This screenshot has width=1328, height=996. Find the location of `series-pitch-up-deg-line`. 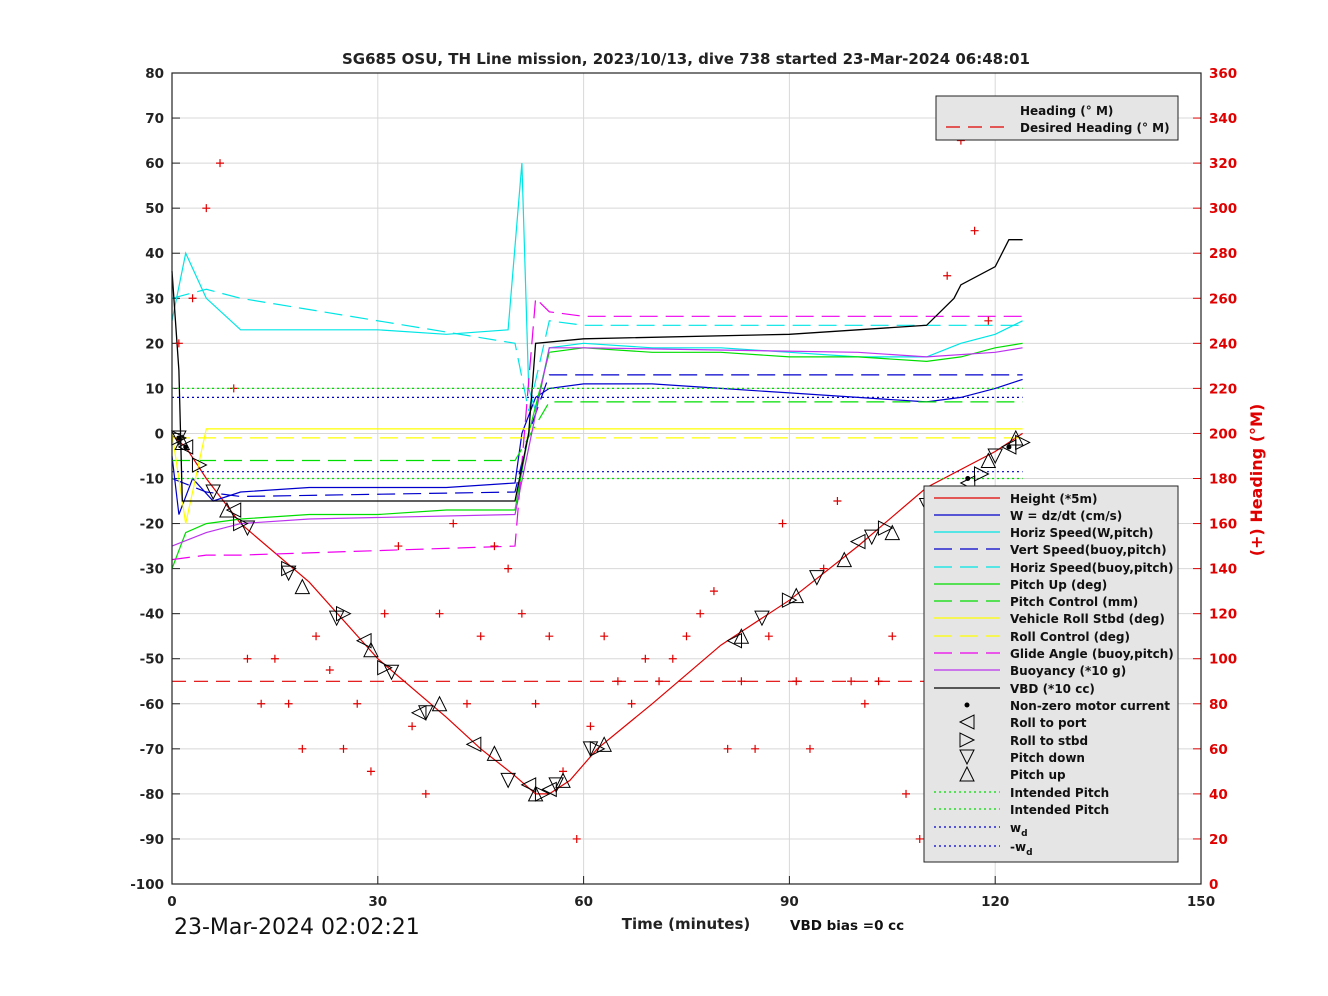

series-pitch-up-deg-line is located at coordinates (597, 455).